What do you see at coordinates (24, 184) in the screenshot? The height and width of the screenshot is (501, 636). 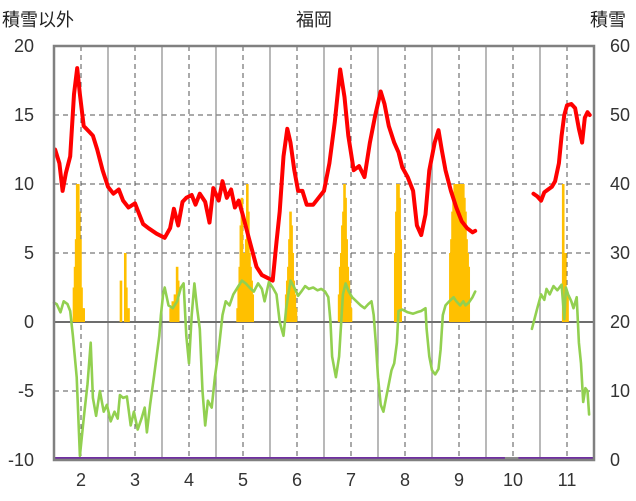 I see `y-left-tick-label: 10` at bounding box center [24, 184].